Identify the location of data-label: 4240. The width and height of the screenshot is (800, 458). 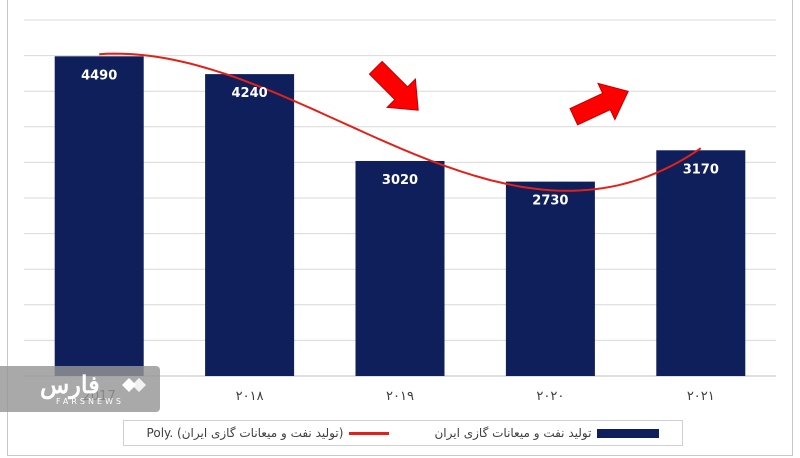
(250, 93).